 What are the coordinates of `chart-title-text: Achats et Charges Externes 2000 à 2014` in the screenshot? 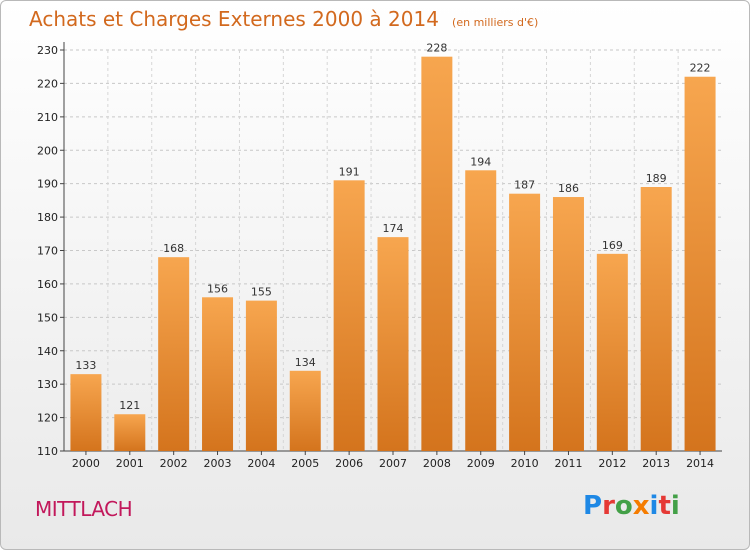 It's located at (234, 19).